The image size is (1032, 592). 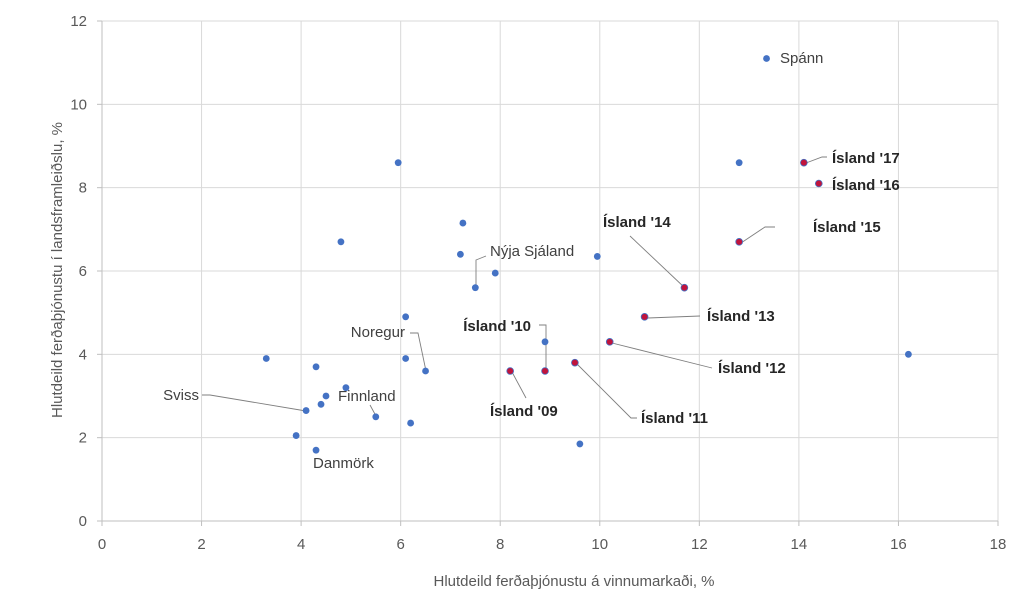 What do you see at coordinates (78, 21) in the screenshot?
I see `y-tick-label: 12` at bounding box center [78, 21].